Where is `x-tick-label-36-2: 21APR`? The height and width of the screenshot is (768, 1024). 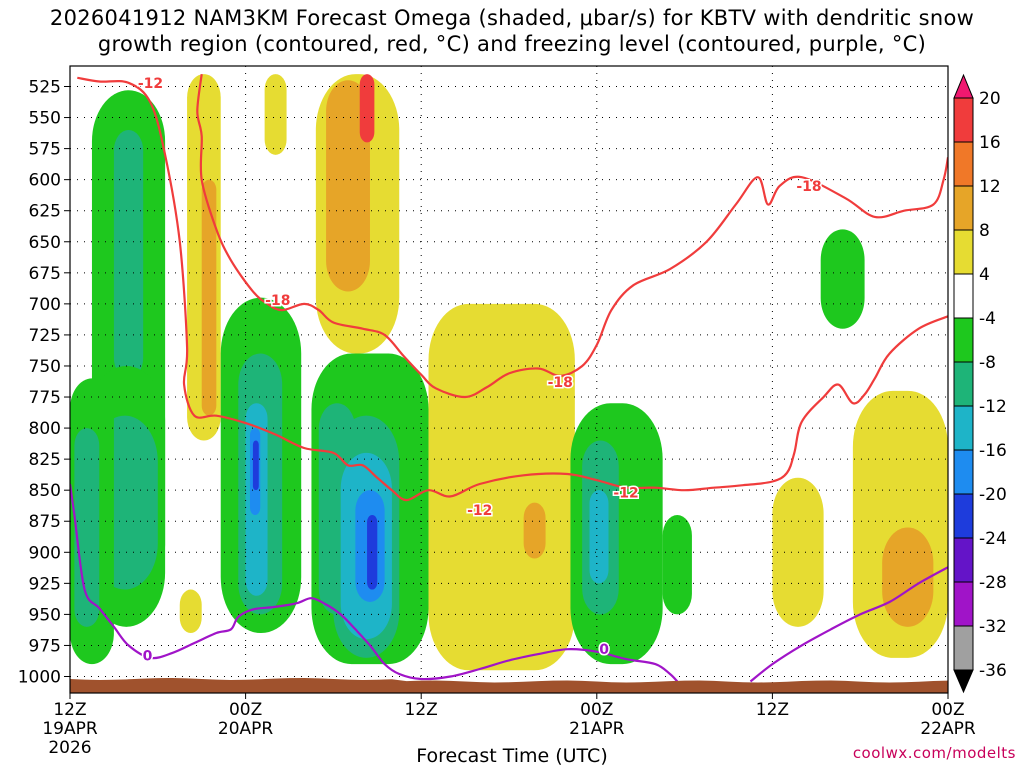 x-tick-label-36-2: 21APR is located at coordinates (597, 729).